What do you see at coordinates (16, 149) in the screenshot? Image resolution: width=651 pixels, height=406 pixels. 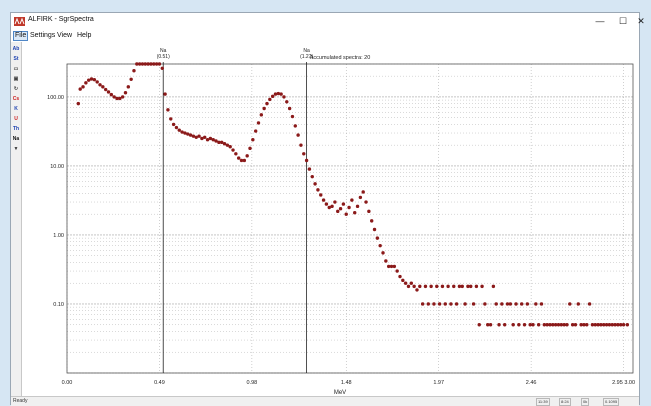 I see `filter-icon: ▼` at bounding box center [16, 149].